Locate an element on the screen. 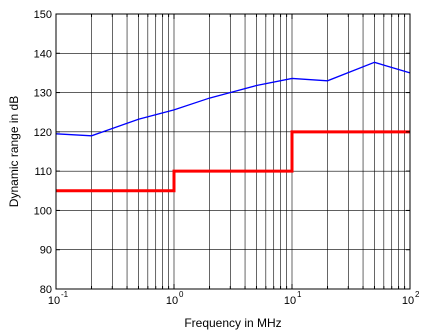  y-tick-label: 90 is located at coordinates (46, 251).